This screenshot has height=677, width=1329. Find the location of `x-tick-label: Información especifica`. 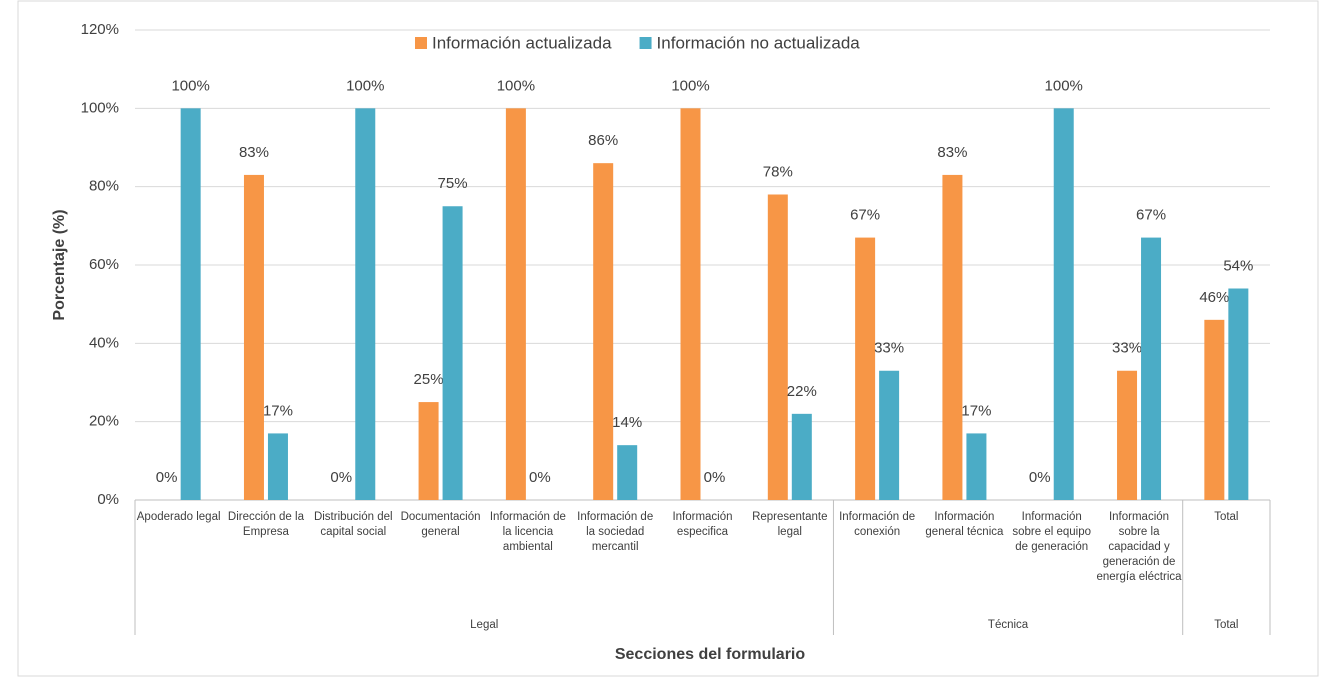

x-tick-label: Información especifica is located at coordinates (702, 524).